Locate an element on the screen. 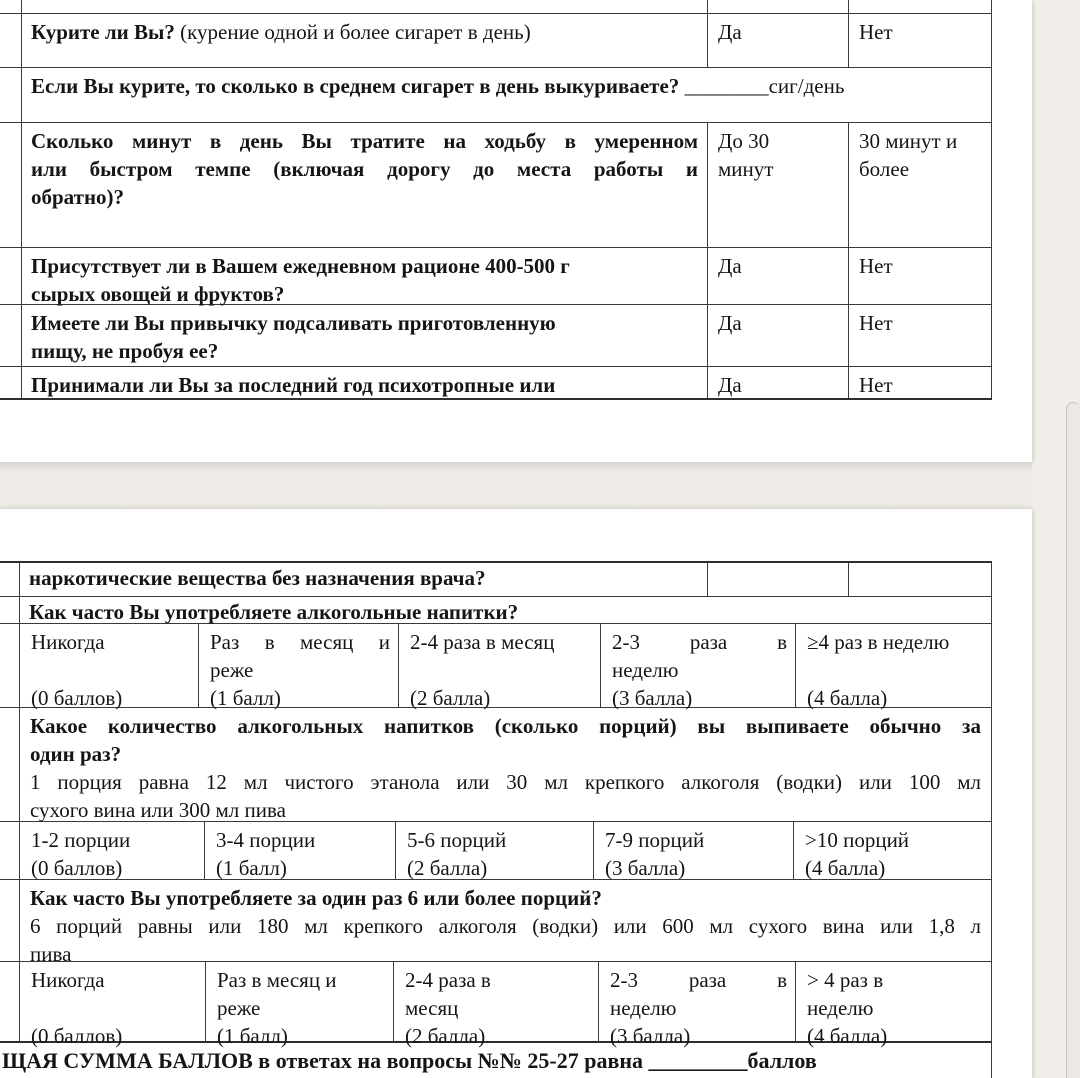 This screenshot has width=1080, height=1078. option-cell-4plus-week: ≥4 раз в неделю (4 балла) is located at coordinates (893, 667).